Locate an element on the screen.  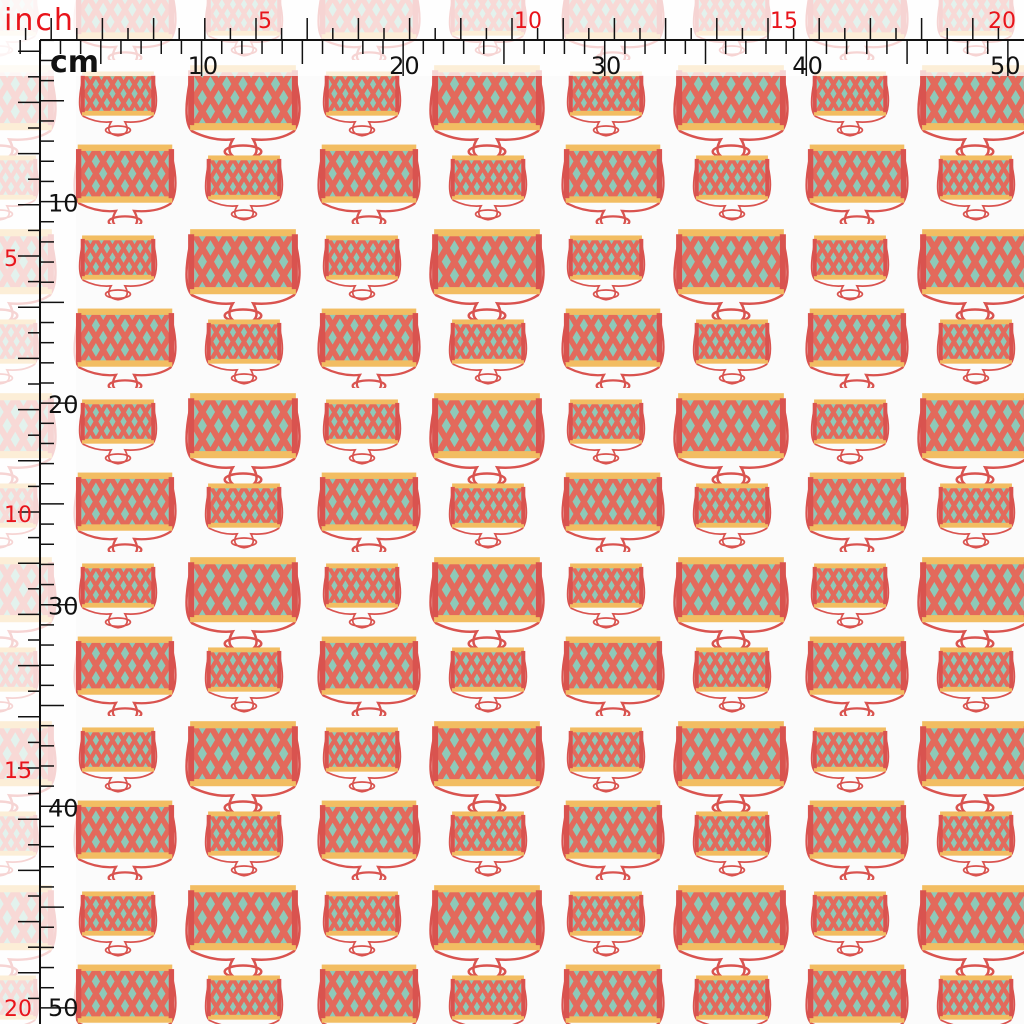
cm-unit-label: cm is located at coordinates (74, 62).